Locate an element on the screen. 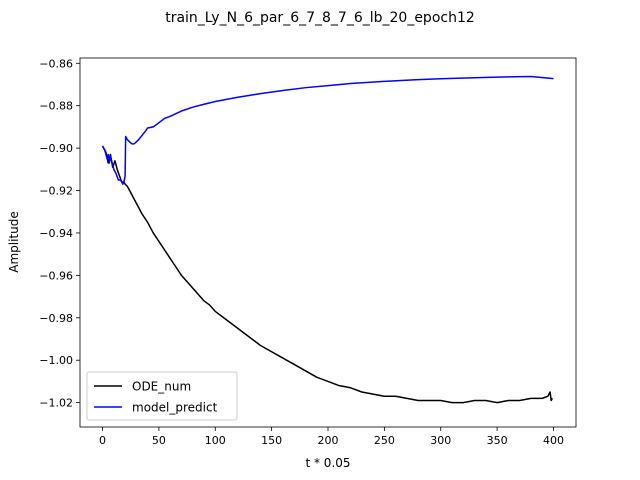 The image size is (640, 480). x-axis-ticks: 0 50 100 150 200 250 300 350 400 is located at coordinates (331, 437).